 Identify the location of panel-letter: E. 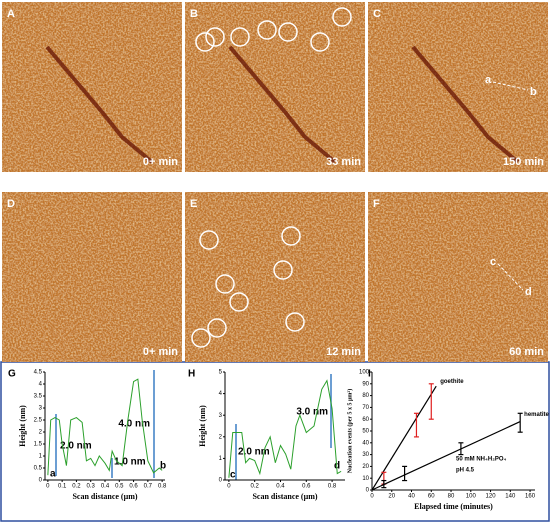
(193, 204).